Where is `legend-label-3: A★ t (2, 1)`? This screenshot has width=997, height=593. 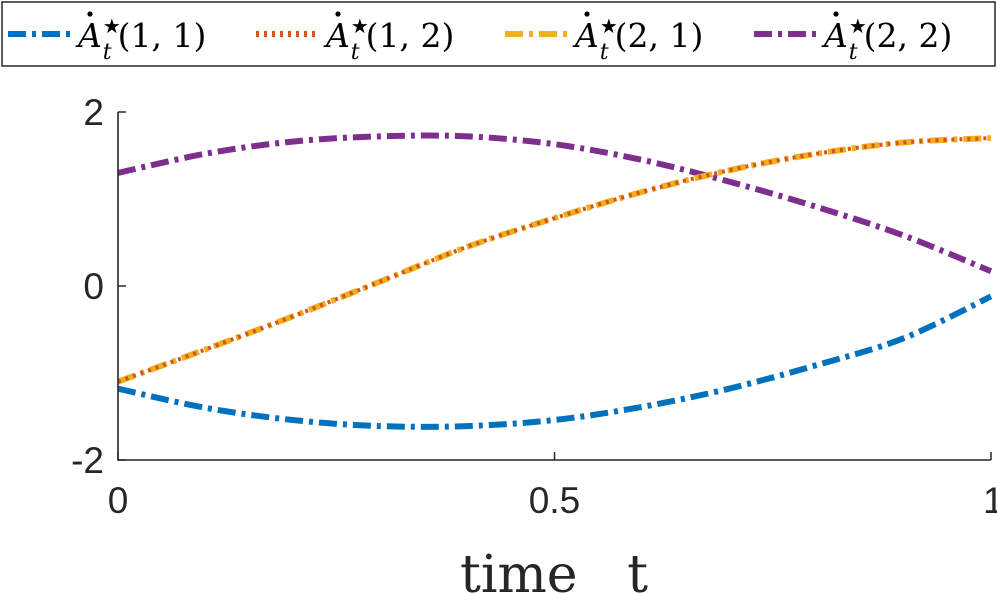 legend-label-3: A★ t (2, 1) is located at coordinates (637, 39).